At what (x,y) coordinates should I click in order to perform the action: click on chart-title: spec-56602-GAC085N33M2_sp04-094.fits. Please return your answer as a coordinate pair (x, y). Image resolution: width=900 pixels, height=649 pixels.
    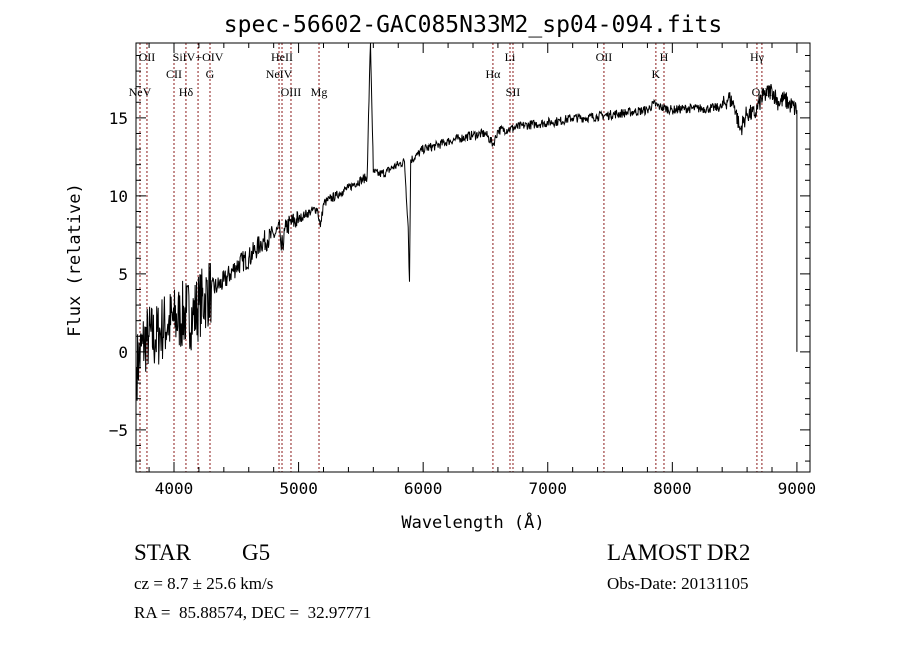
    Looking at the image, I should click on (473, 25).